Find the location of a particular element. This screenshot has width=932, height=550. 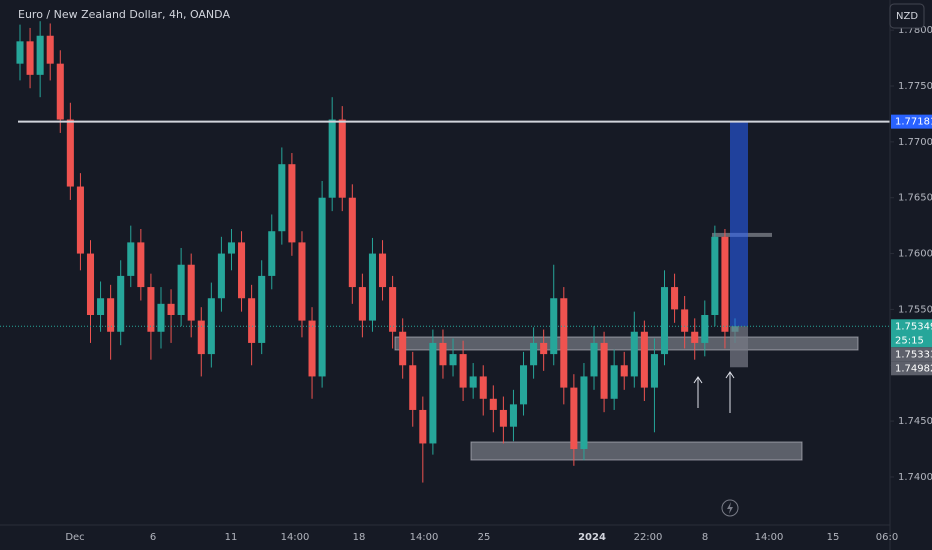

x-tick-label: Dec is located at coordinates (74, 537).